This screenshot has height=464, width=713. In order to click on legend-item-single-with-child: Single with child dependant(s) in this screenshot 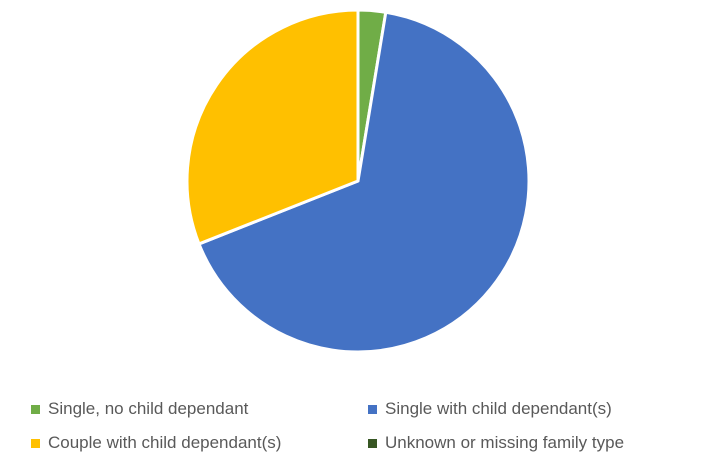, I will do `click(490, 409)`.